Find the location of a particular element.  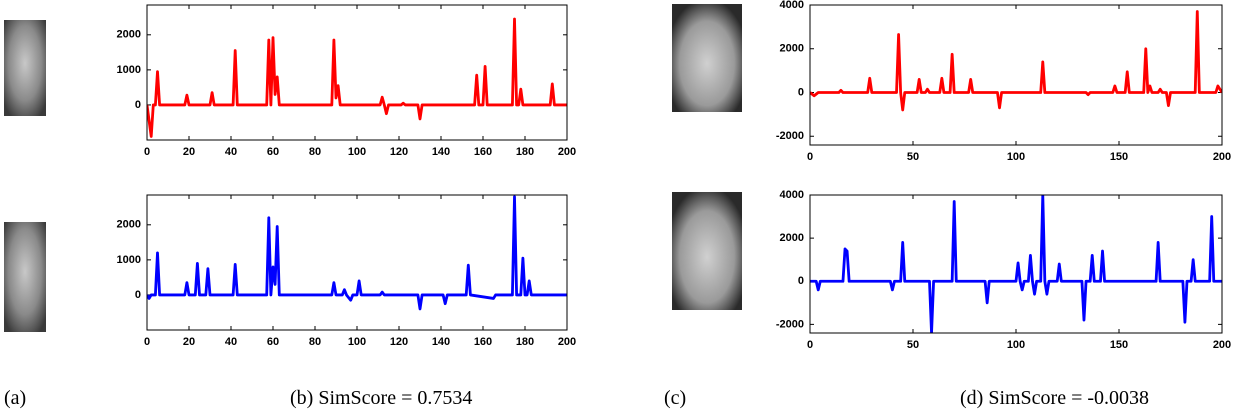

caption: (d) SimScore = -0.0038 is located at coordinates (1054, 398).